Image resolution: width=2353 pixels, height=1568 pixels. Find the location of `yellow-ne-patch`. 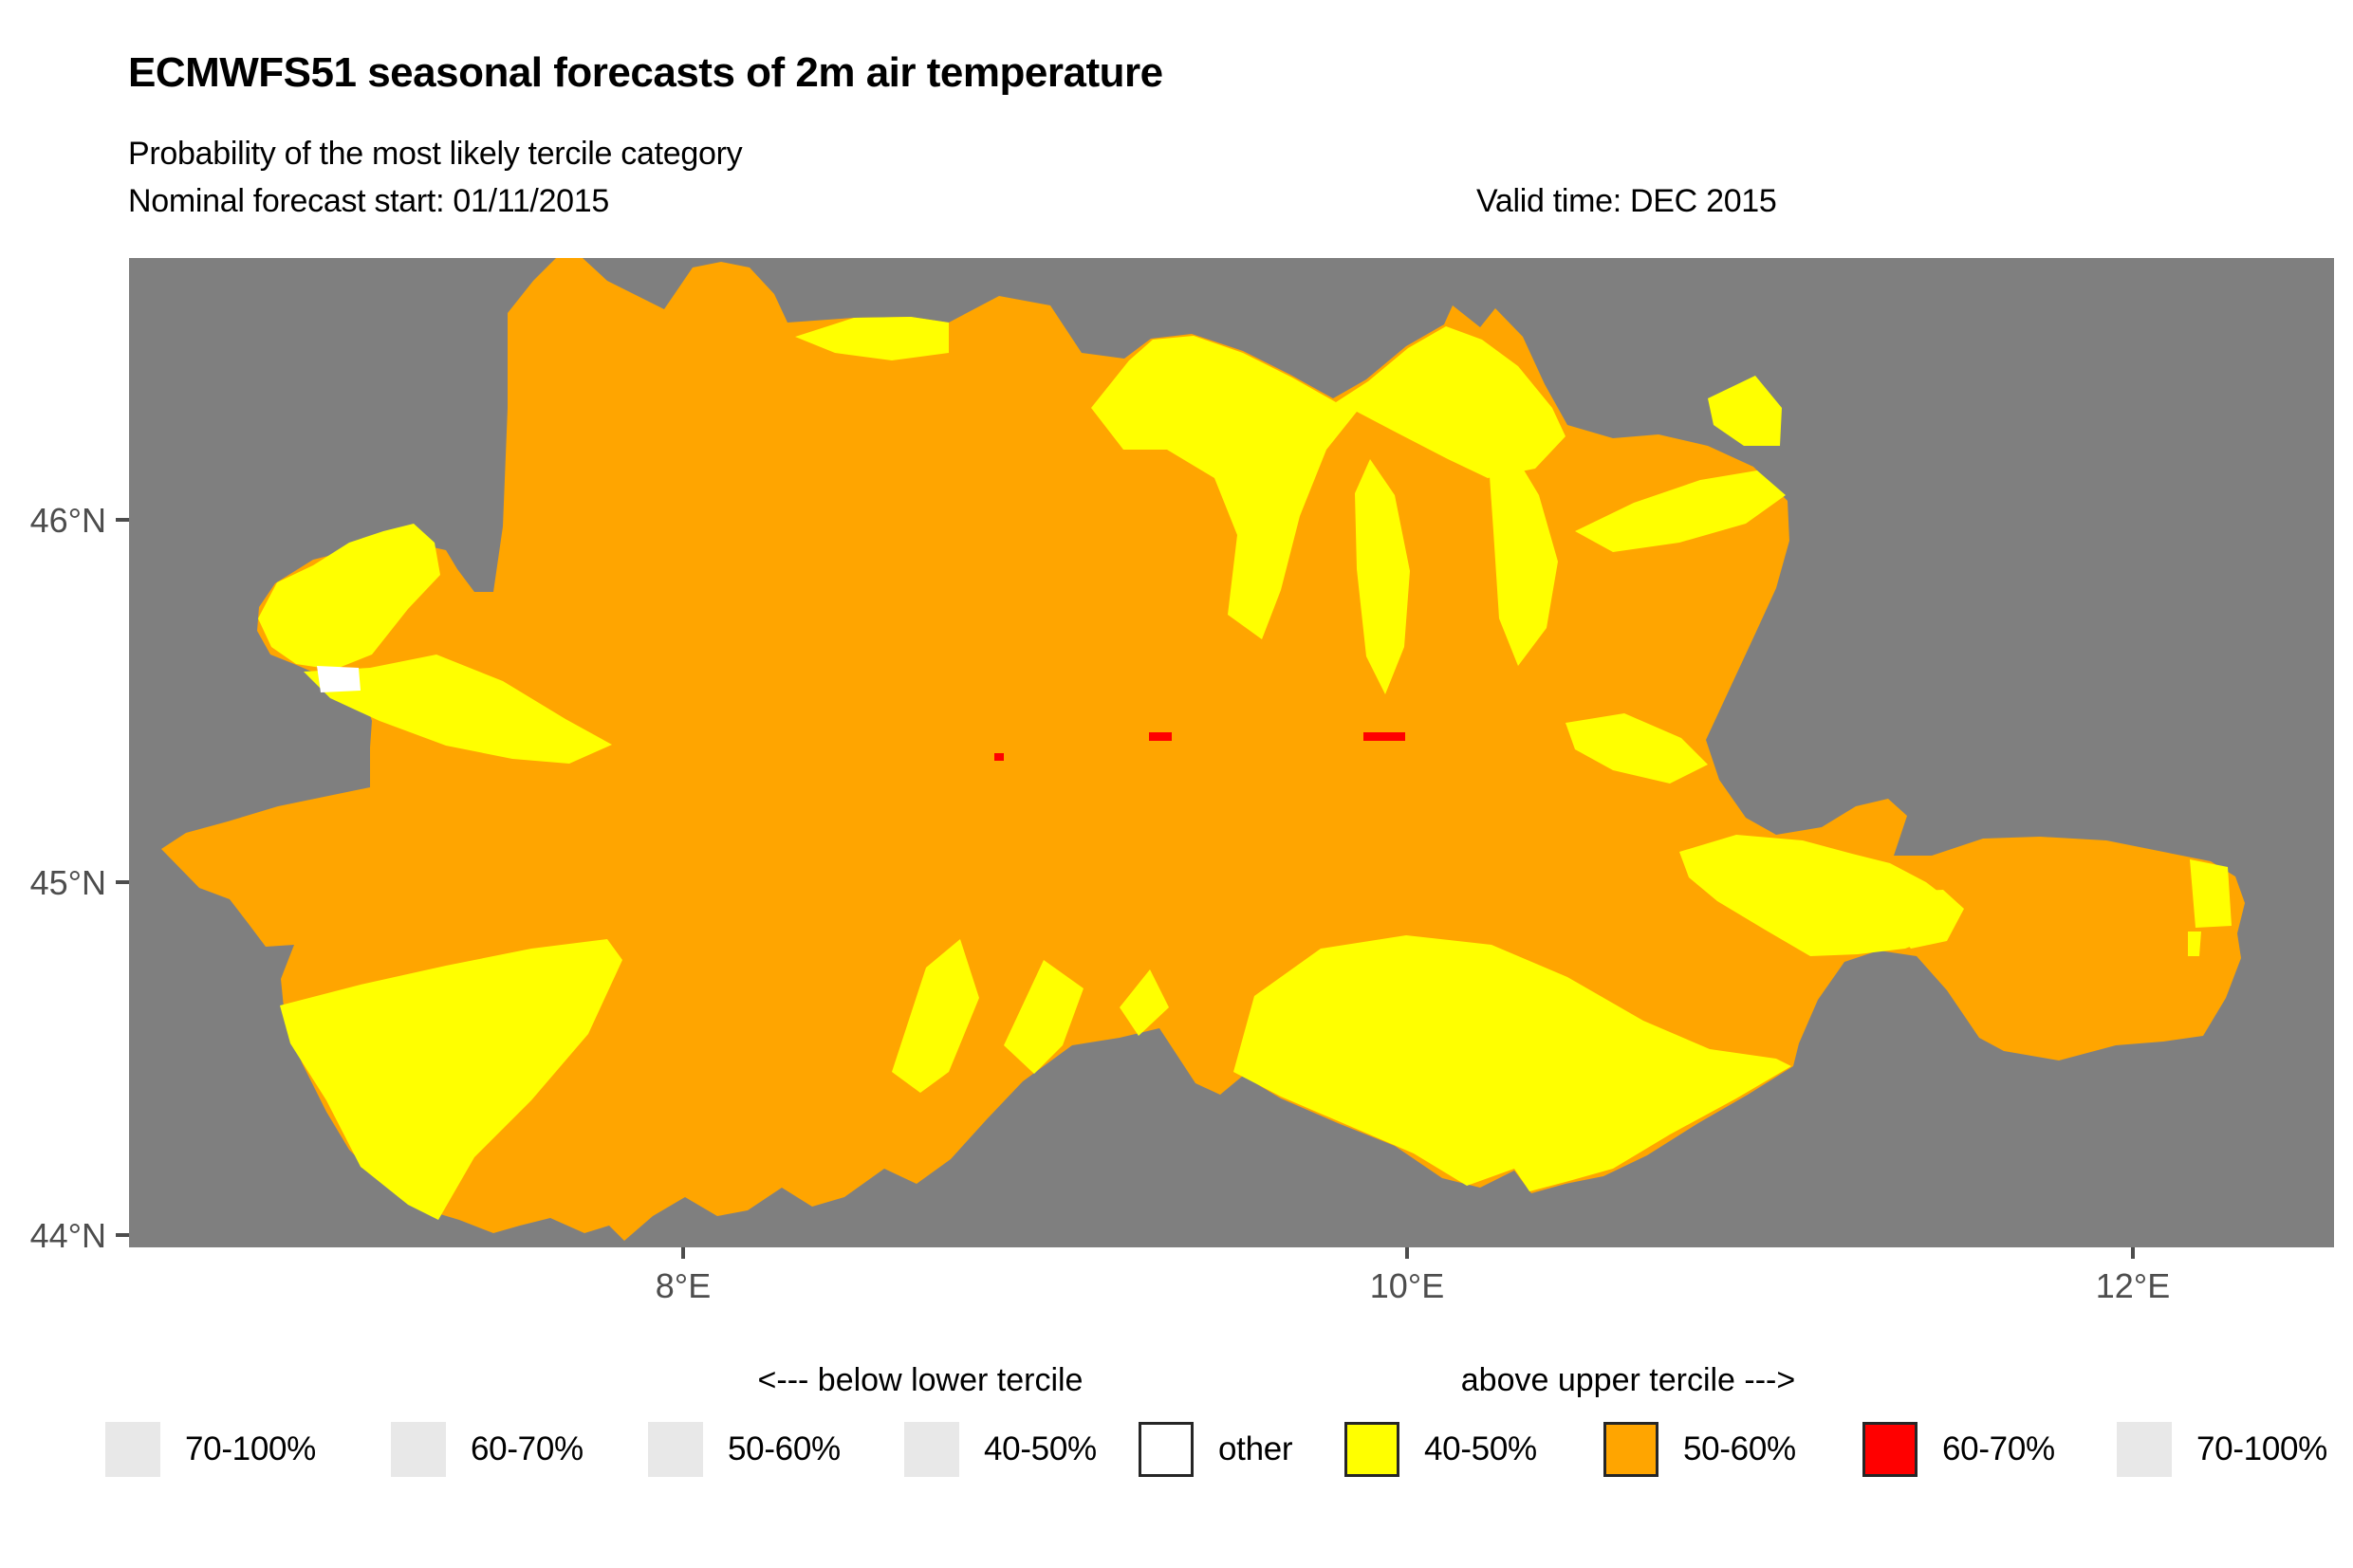

yellow-ne-patch is located at coordinates (1328, 483).